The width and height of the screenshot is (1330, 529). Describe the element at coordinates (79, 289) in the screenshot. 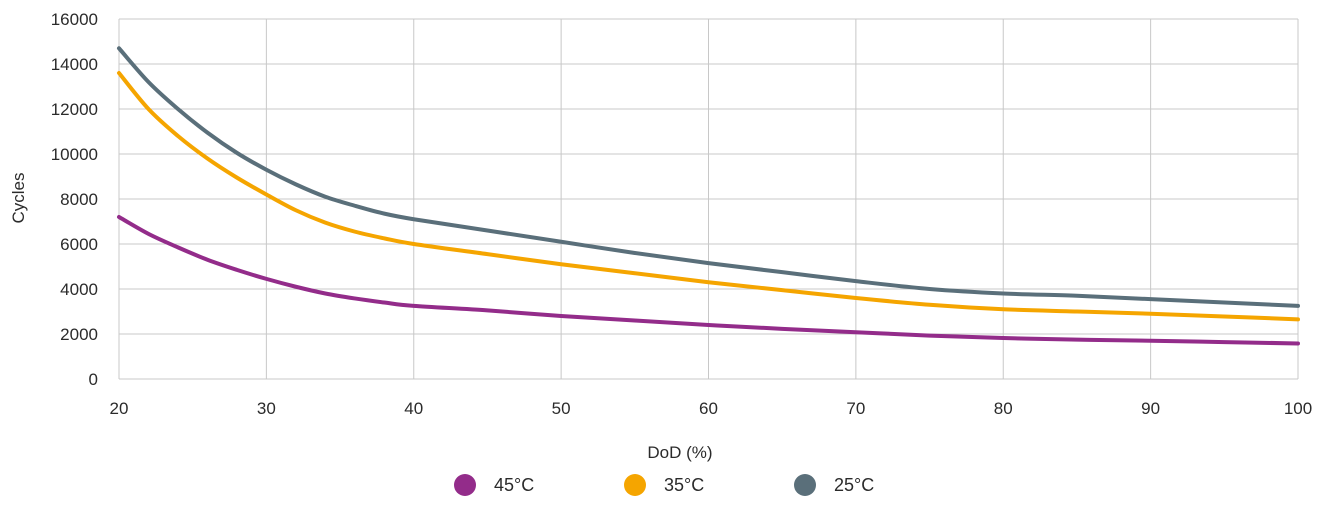

I see `y-tick-label: 4000` at that location.